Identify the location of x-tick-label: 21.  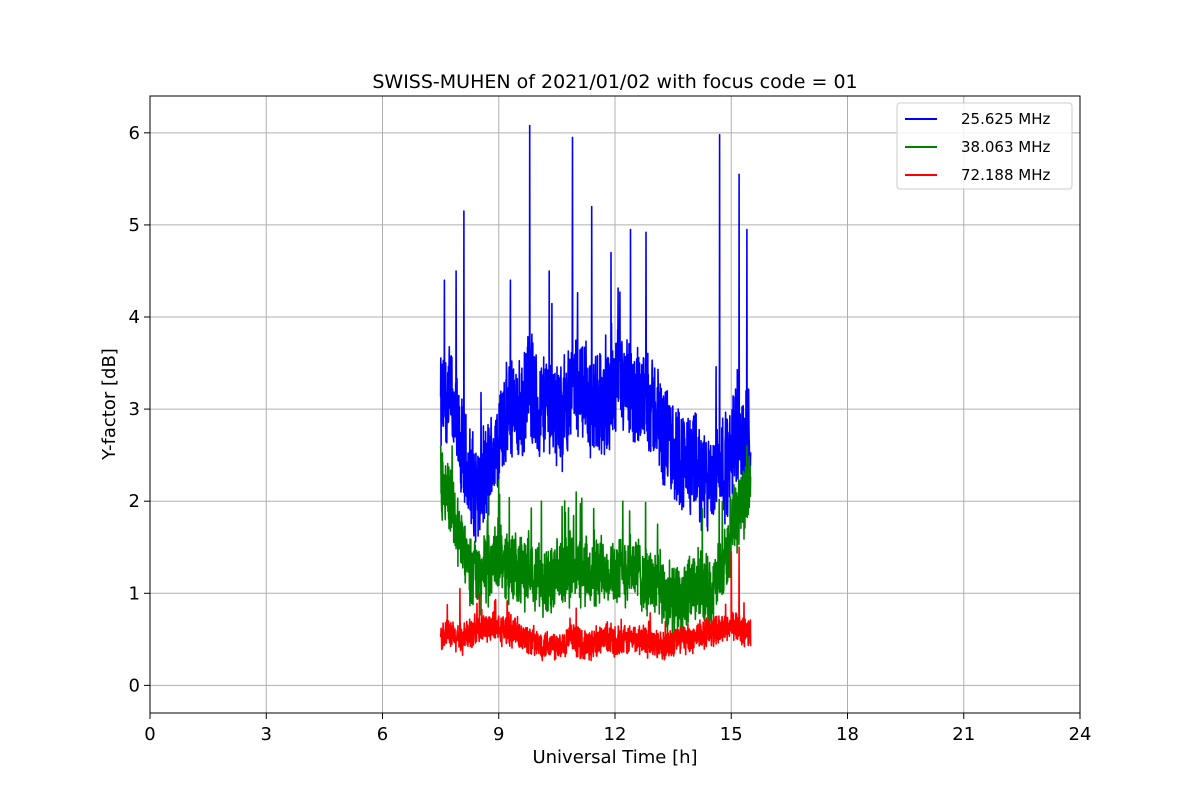
(963, 734).